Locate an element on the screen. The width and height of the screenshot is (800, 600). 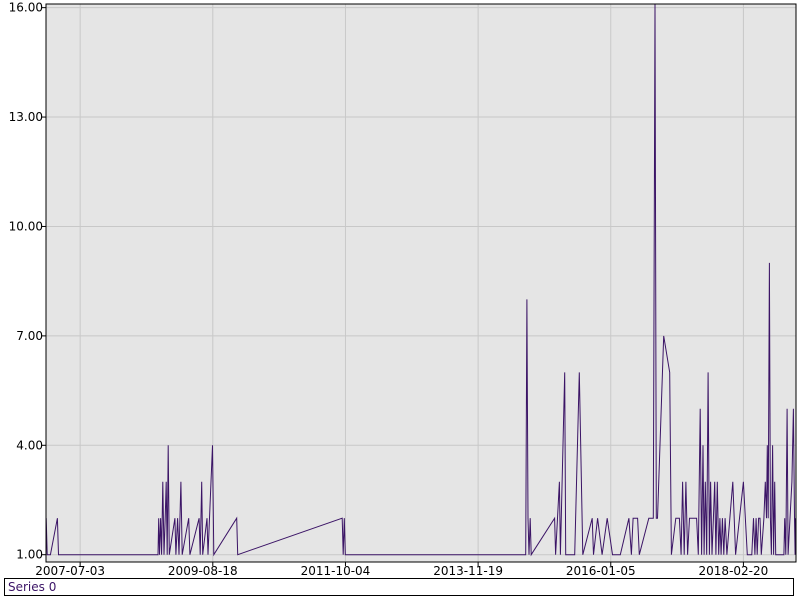
legend: Series 0 is located at coordinates (399, 587).